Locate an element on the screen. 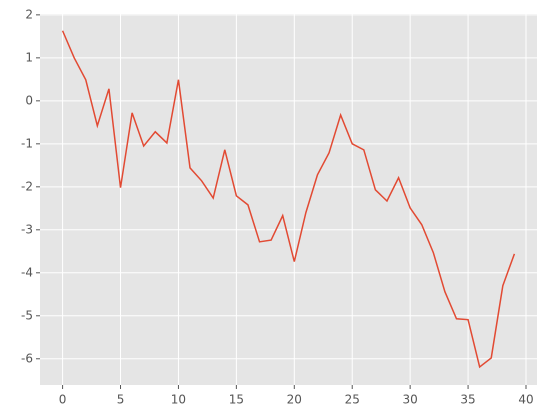 Image resolution: width=546 pixels, height=418 pixels. x-tick-label: 10 is located at coordinates (178, 400).